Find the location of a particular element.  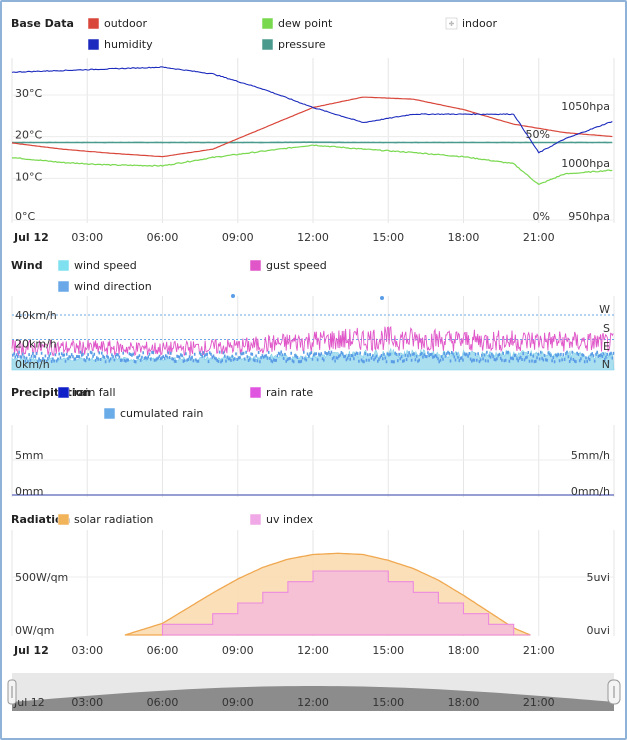

base-title: Base Data is located at coordinates (42, 23).